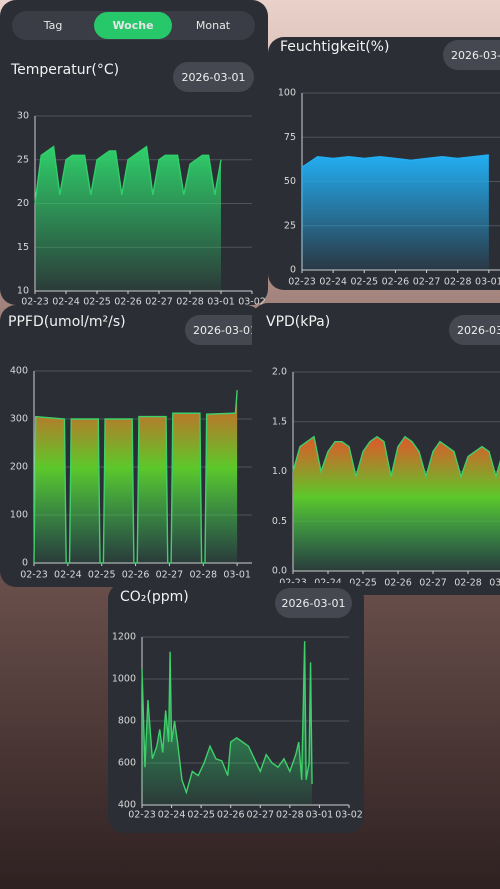  What do you see at coordinates (19, 419) in the screenshot?
I see `y-tick-label: 300` at bounding box center [19, 419].